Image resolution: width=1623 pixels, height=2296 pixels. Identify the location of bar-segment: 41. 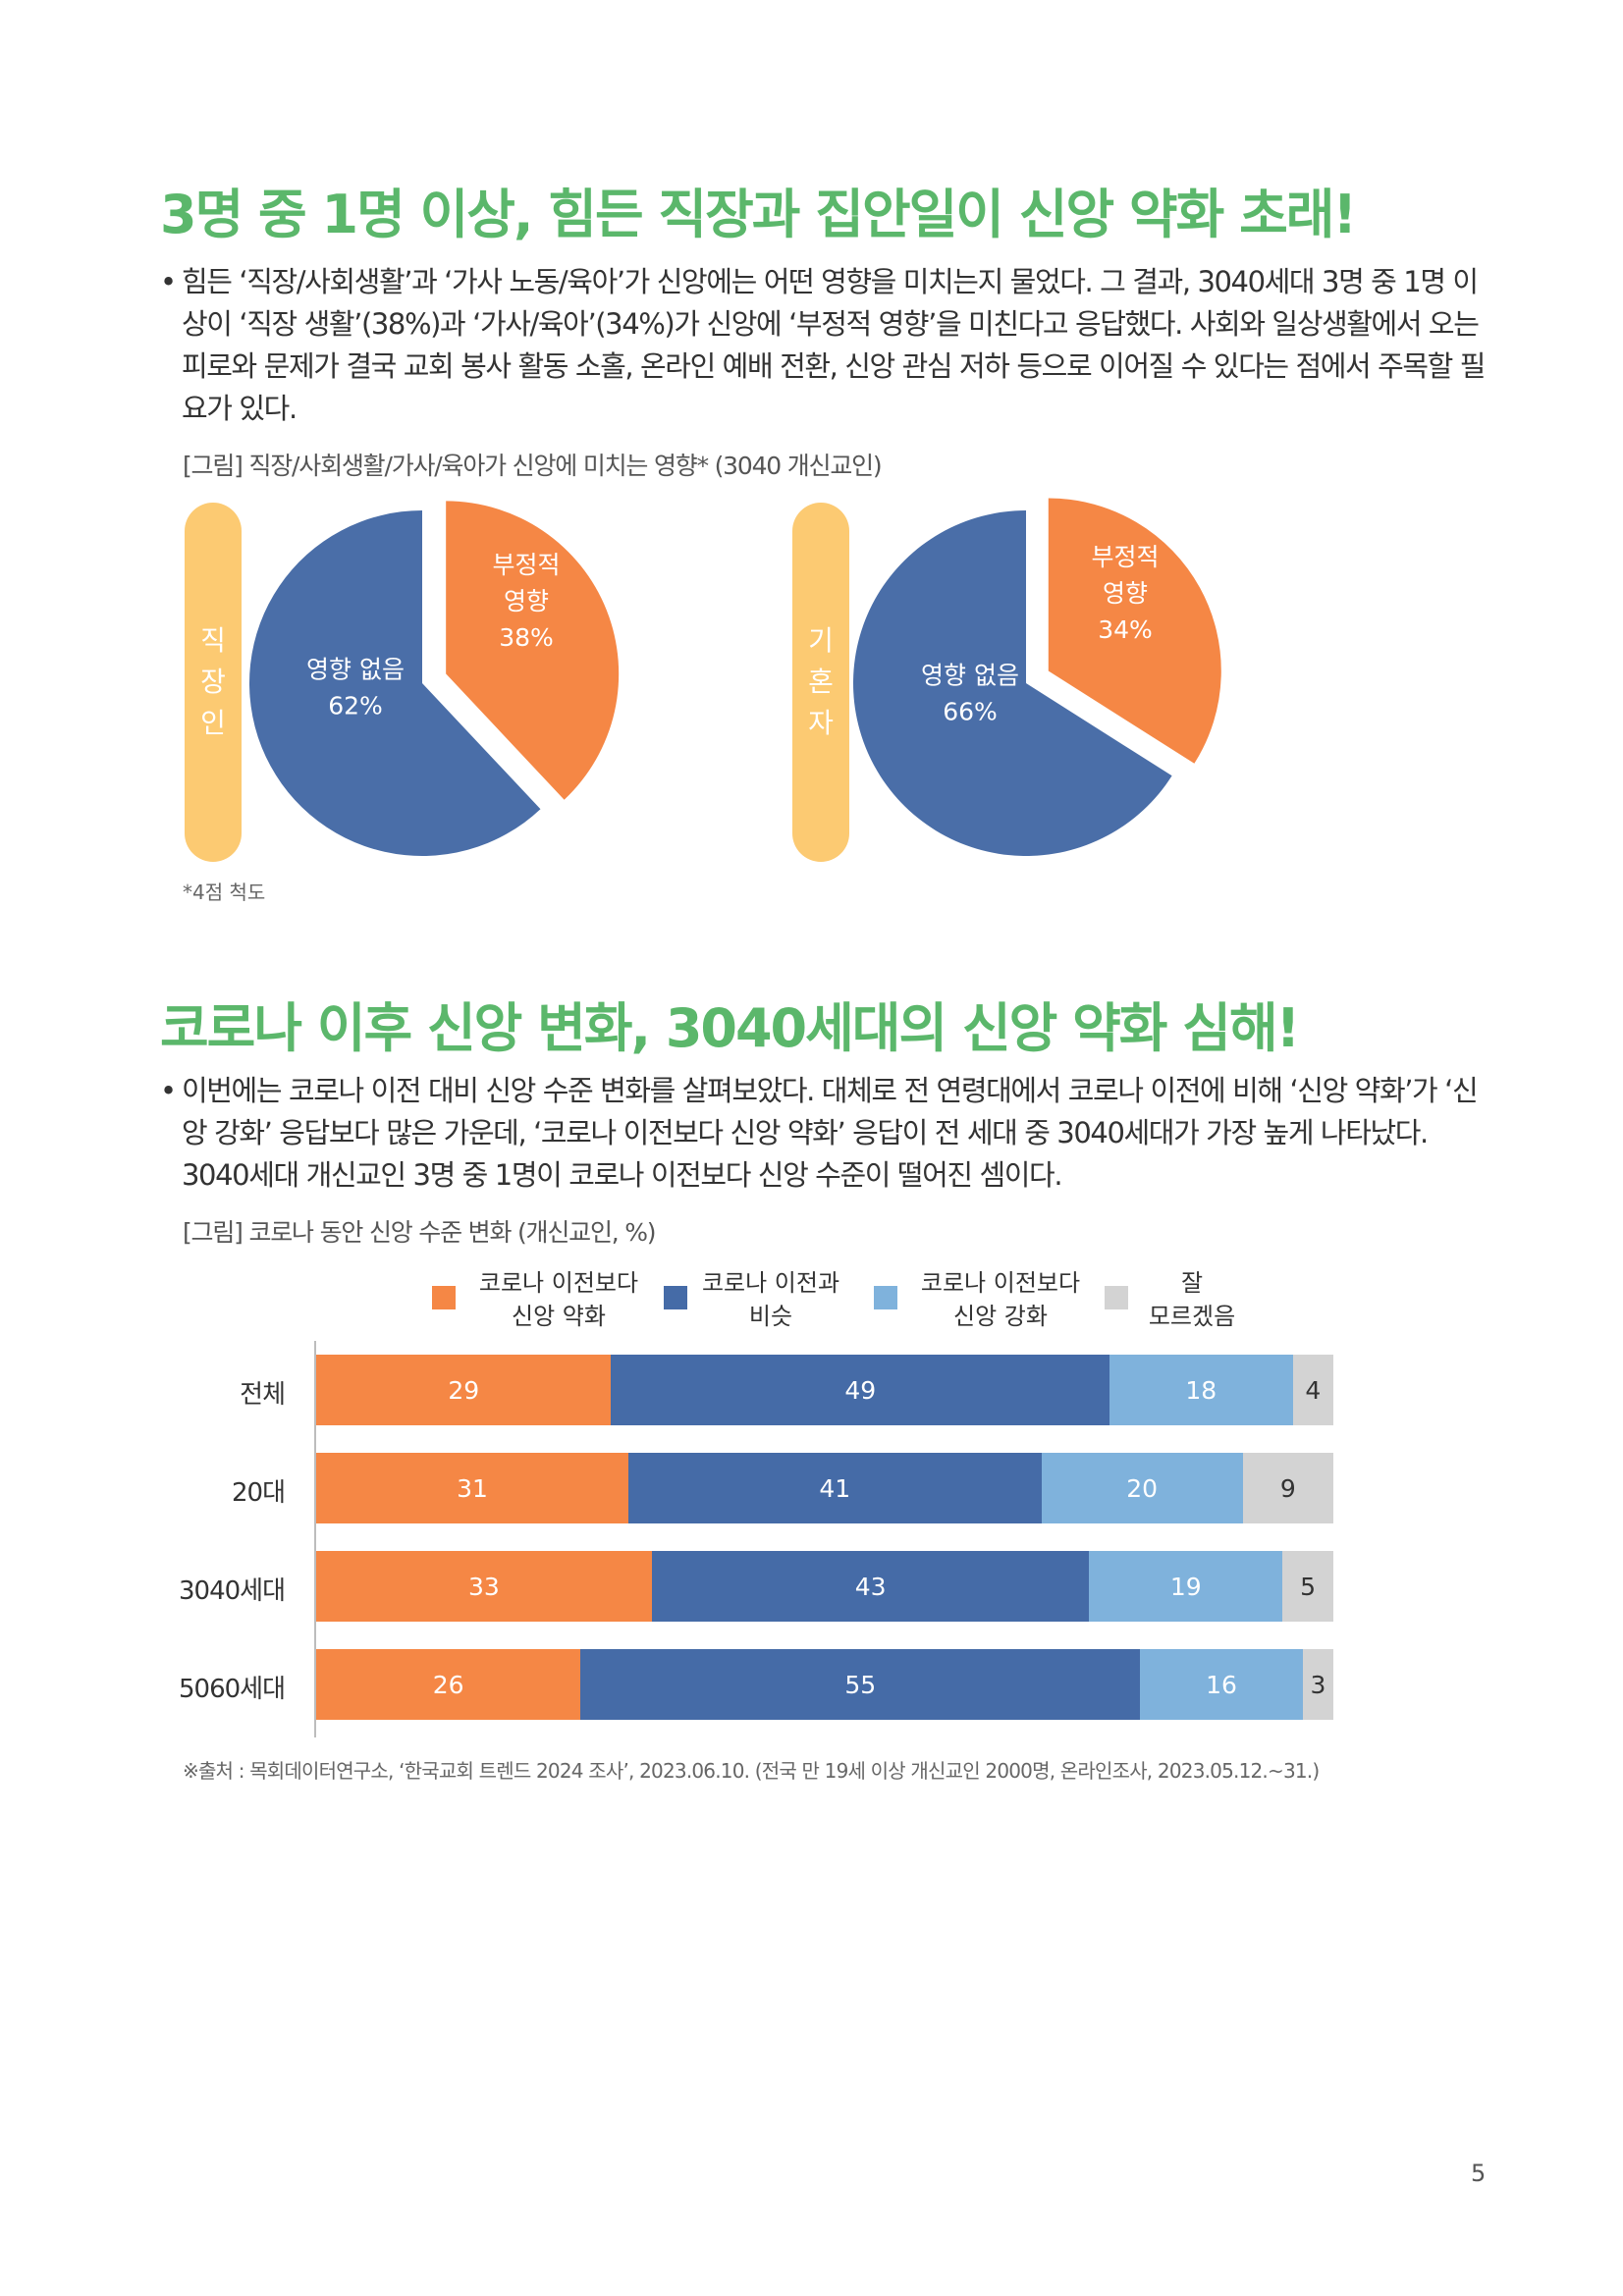
(835, 1488).